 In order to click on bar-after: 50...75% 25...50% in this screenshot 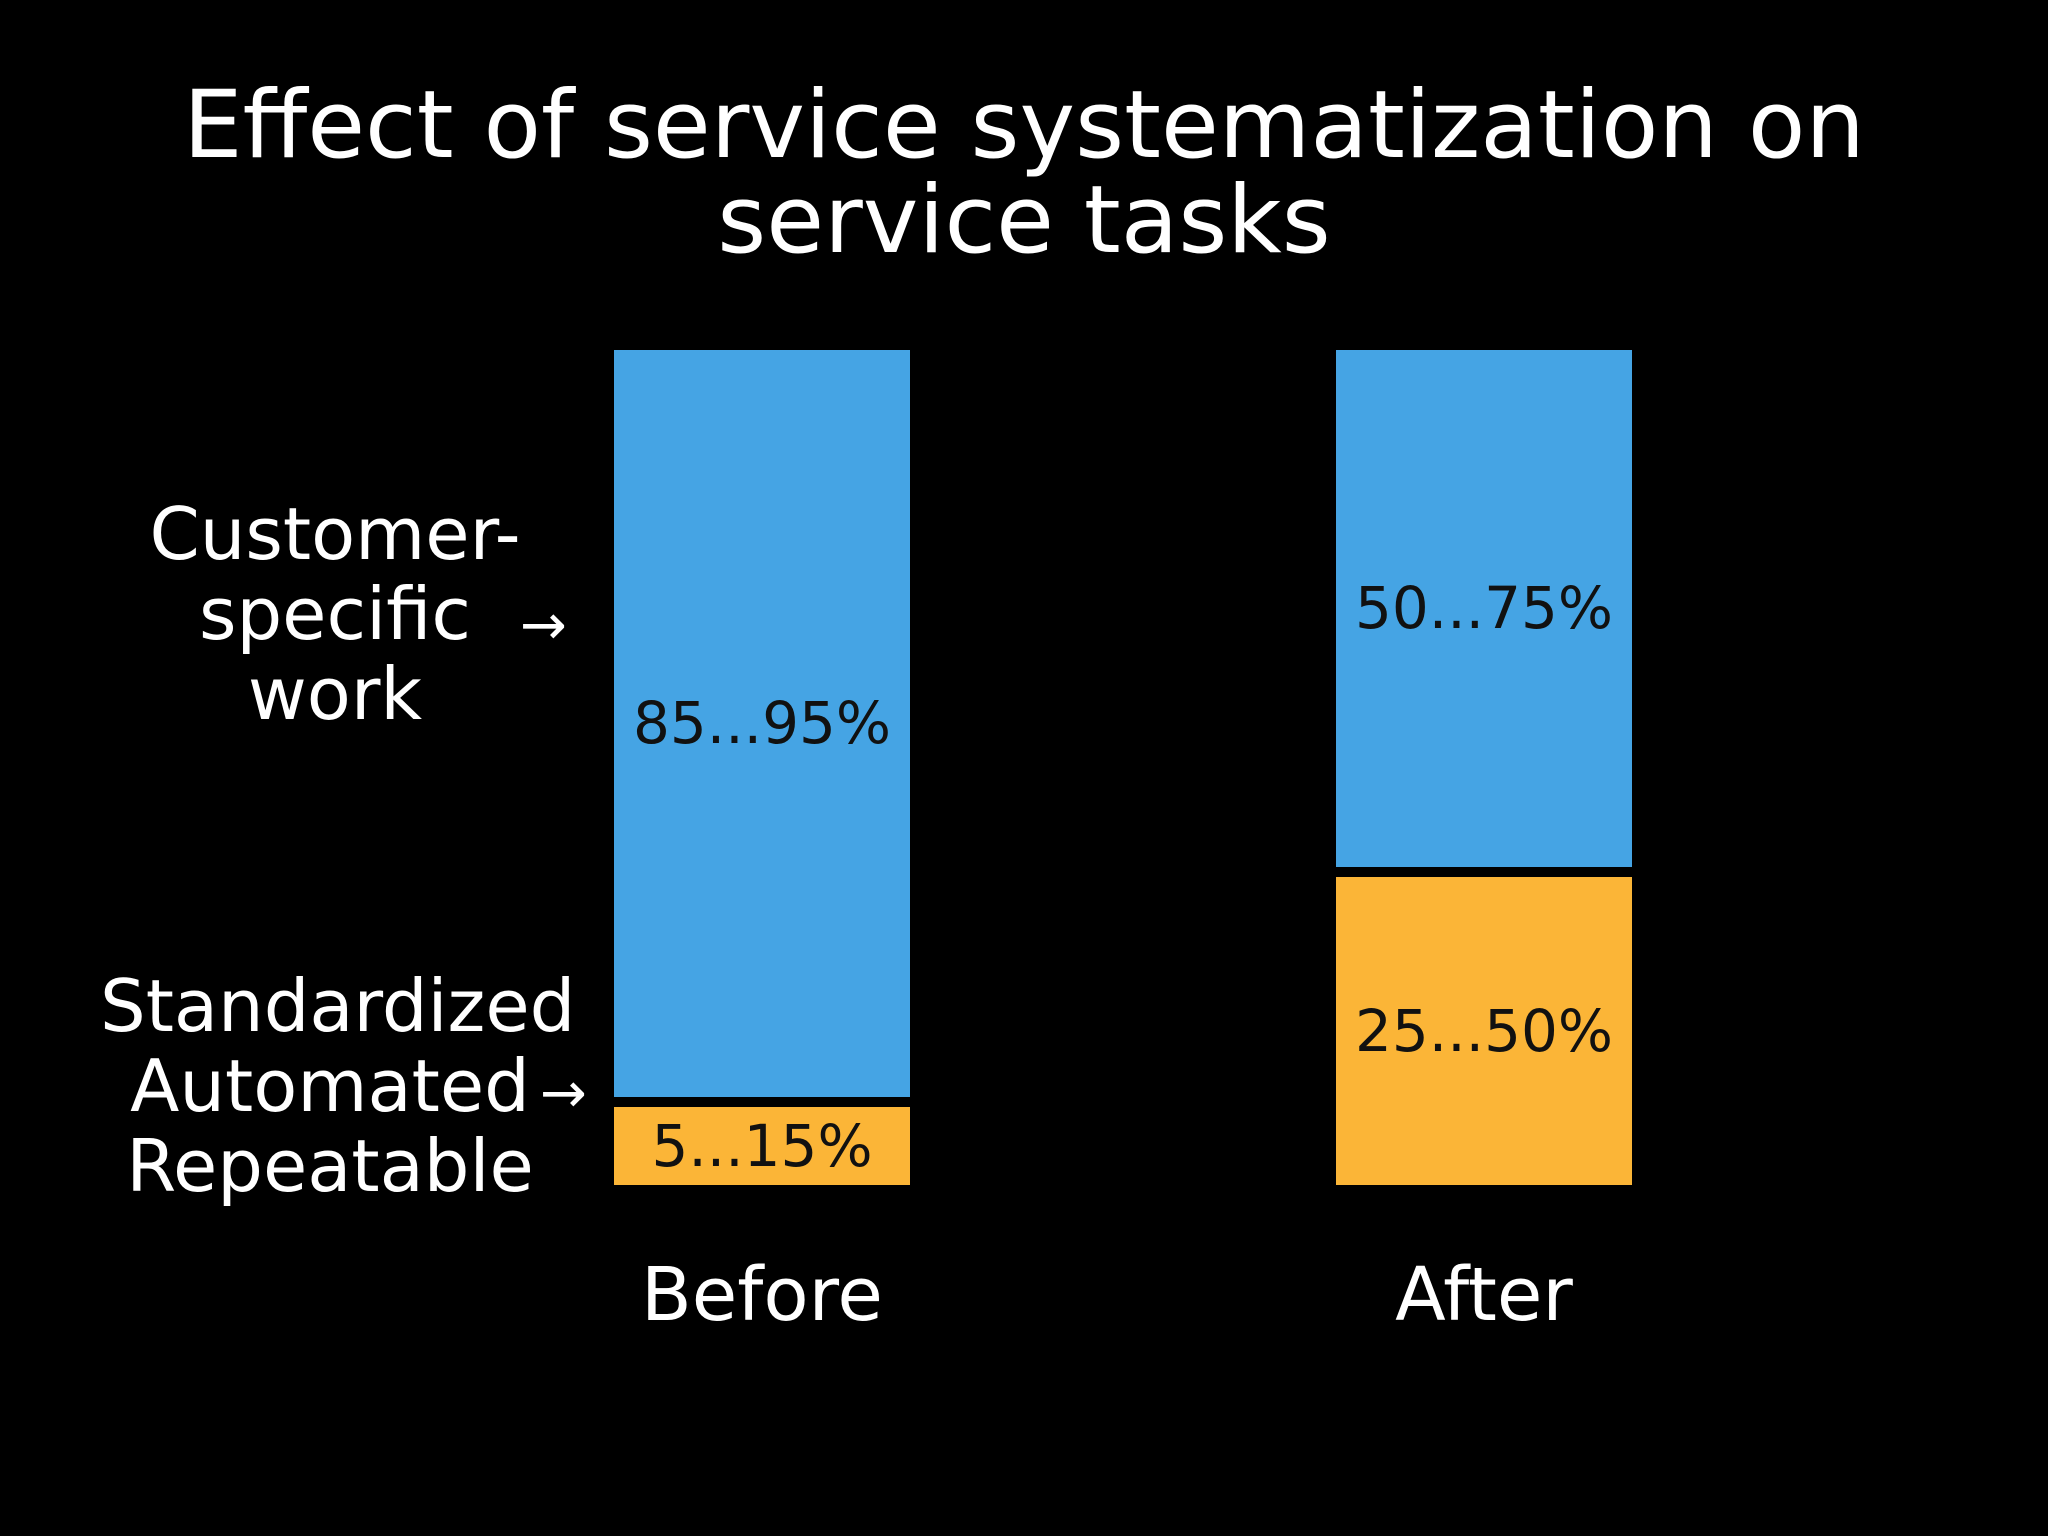, I will do `click(1484, 767)`.